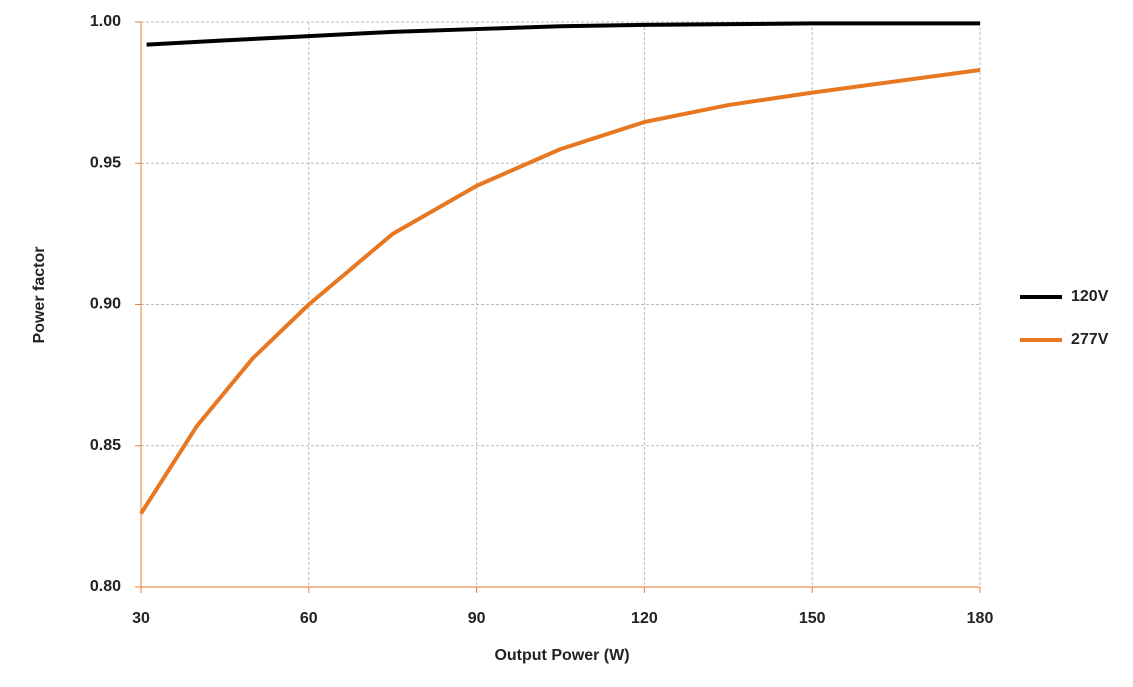 The image size is (1133, 687). Describe the element at coordinates (105, 21) in the screenshot. I see `y-tick-label: 1.00` at that location.